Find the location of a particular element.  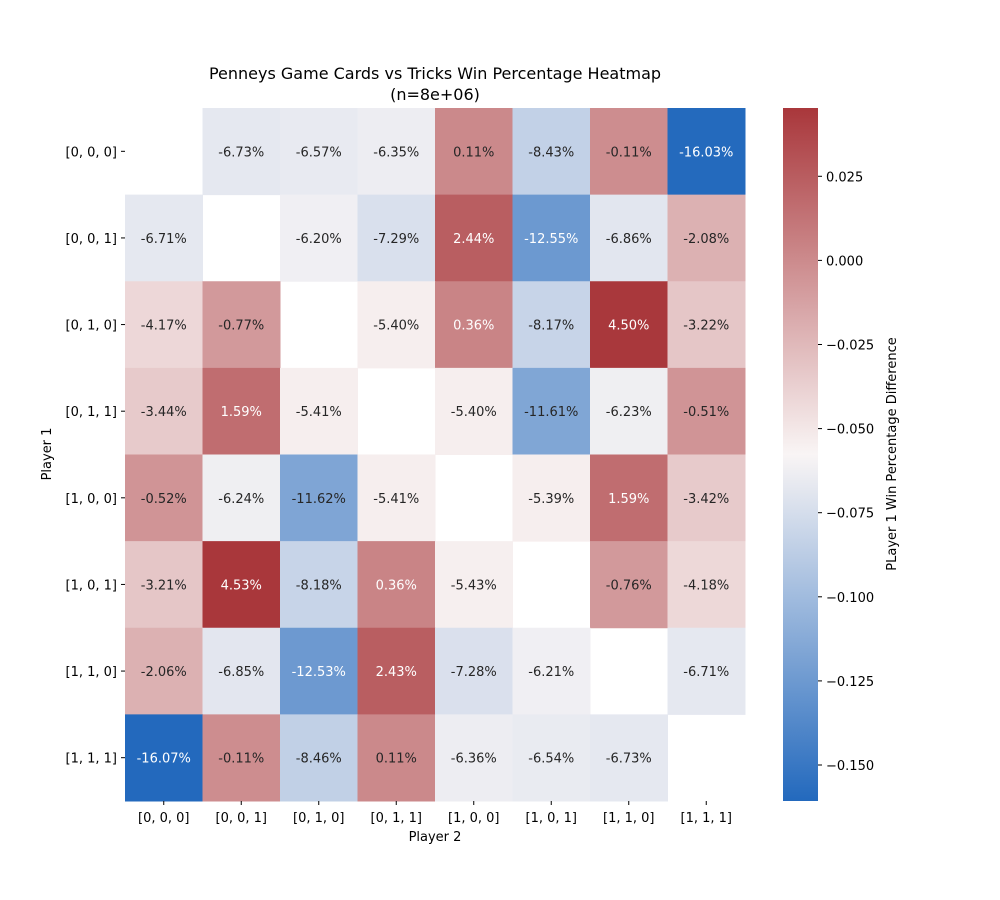

colorbar-tick-label: −0.150 is located at coordinates (850, 766).